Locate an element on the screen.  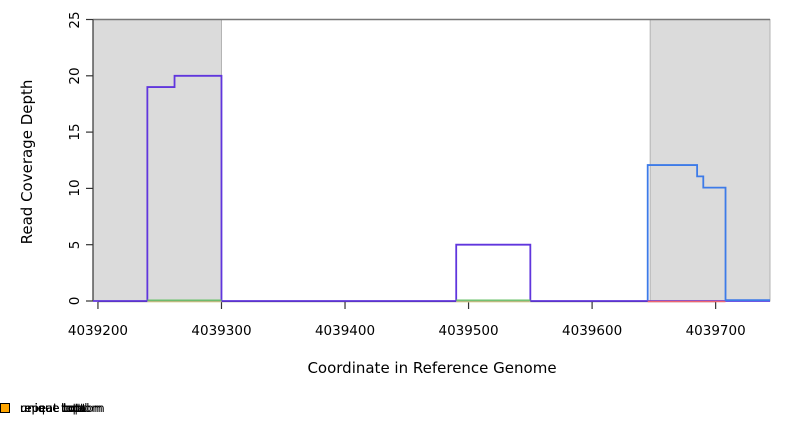
legend-item-repeat-bottom: repeat bottom is located at coordinates (51, 408).